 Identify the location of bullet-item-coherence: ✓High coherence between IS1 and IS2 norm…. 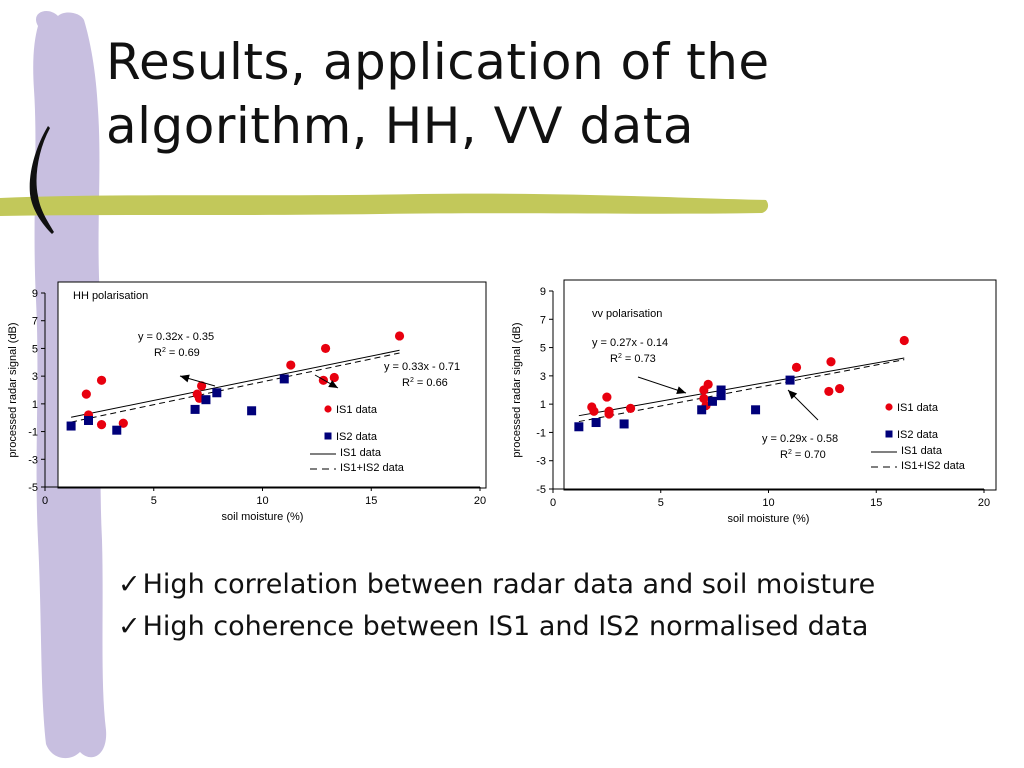
(496, 627).